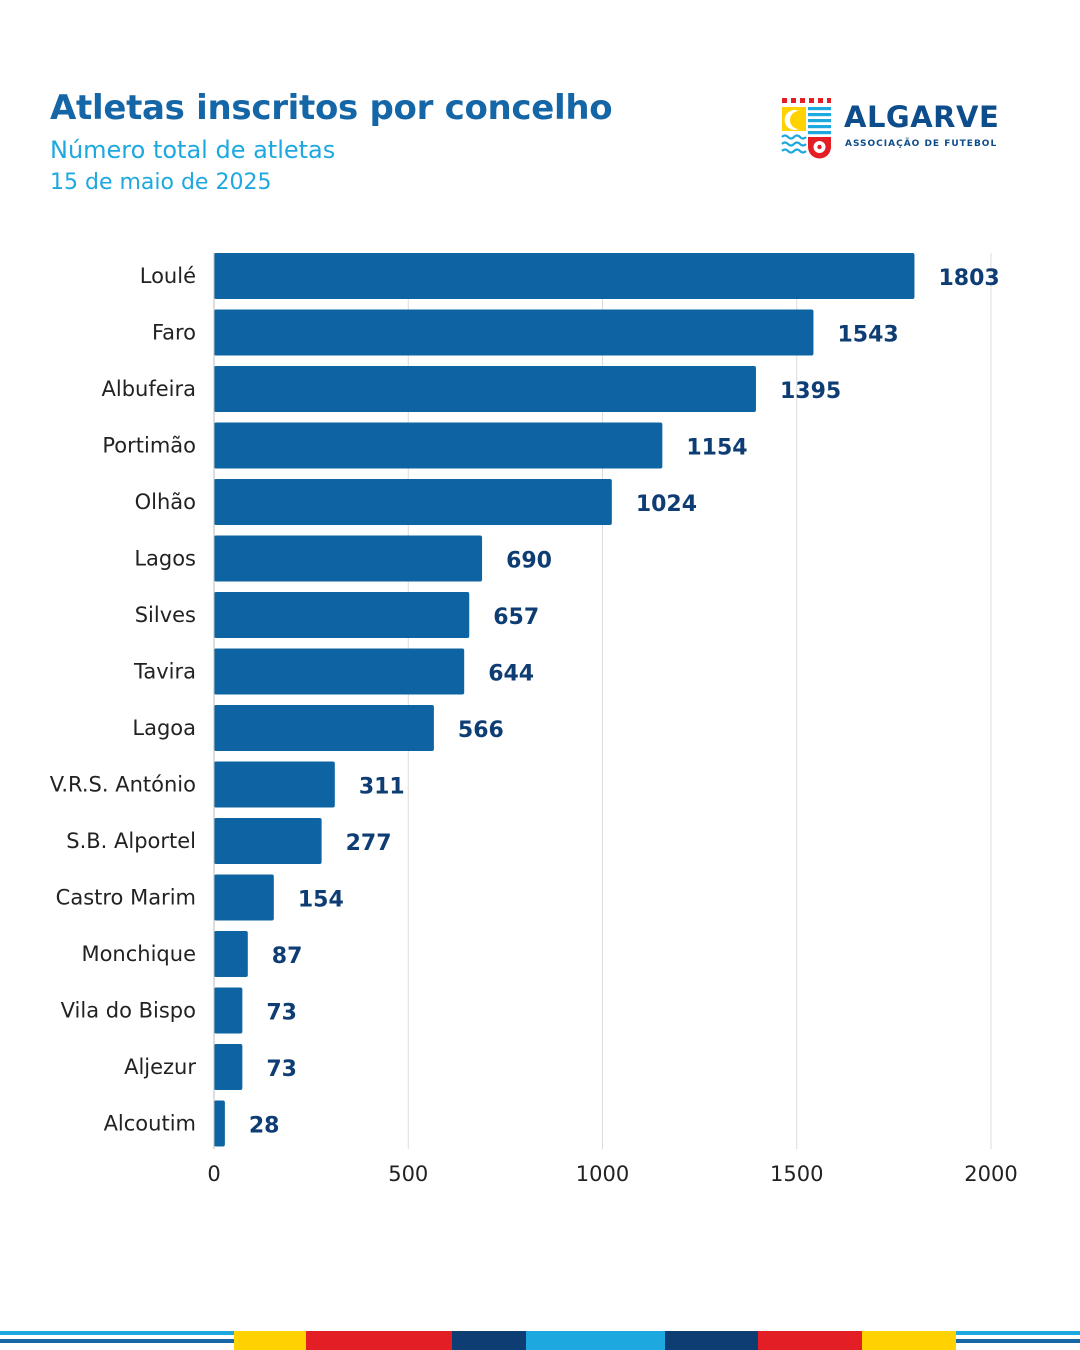 Image resolution: width=1080 pixels, height=1350 pixels. What do you see at coordinates (990, 1174) in the screenshot?
I see `x-tick-label: 2000` at bounding box center [990, 1174].